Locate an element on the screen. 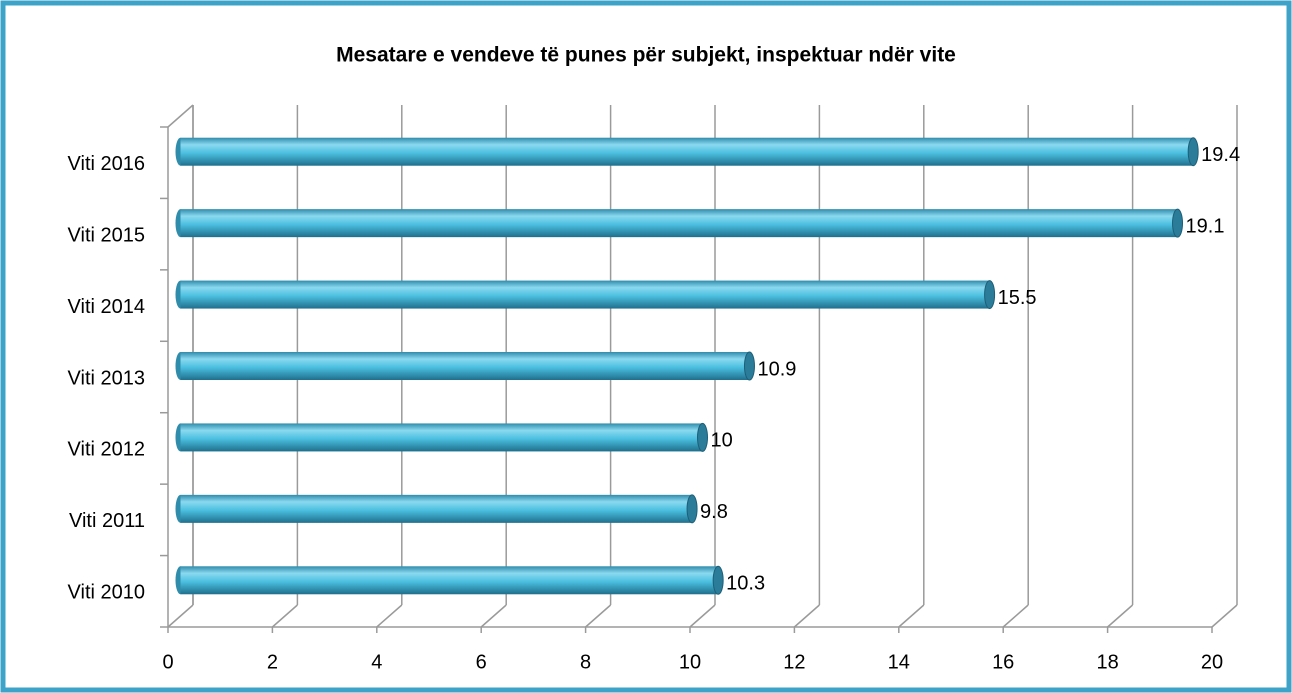 The width and height of the screenshot is (1292, 693). x-tick-label: 0 is located at coordinates (167, 662).